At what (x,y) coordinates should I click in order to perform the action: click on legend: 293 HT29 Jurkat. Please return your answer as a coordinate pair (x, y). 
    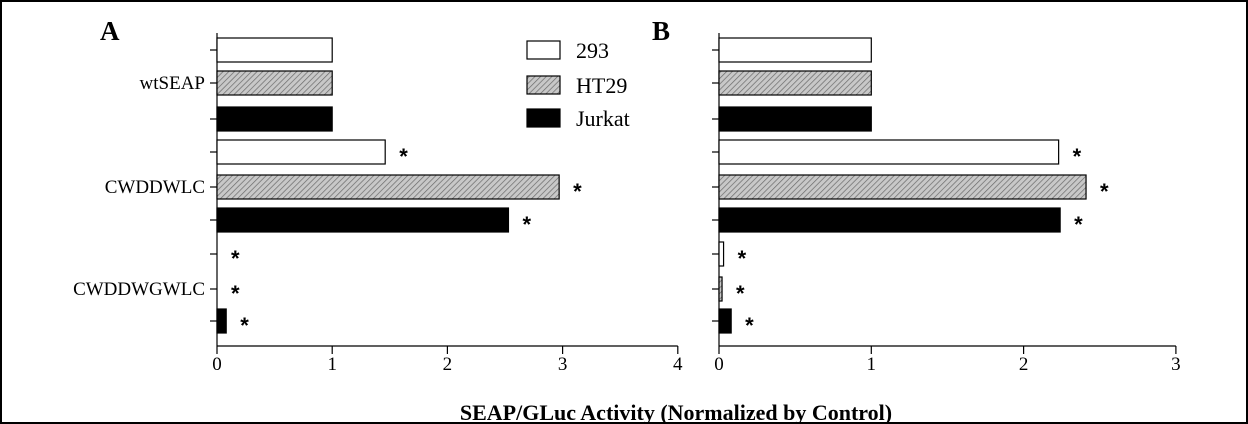
    Looking at the image, I should click on (578, 84).